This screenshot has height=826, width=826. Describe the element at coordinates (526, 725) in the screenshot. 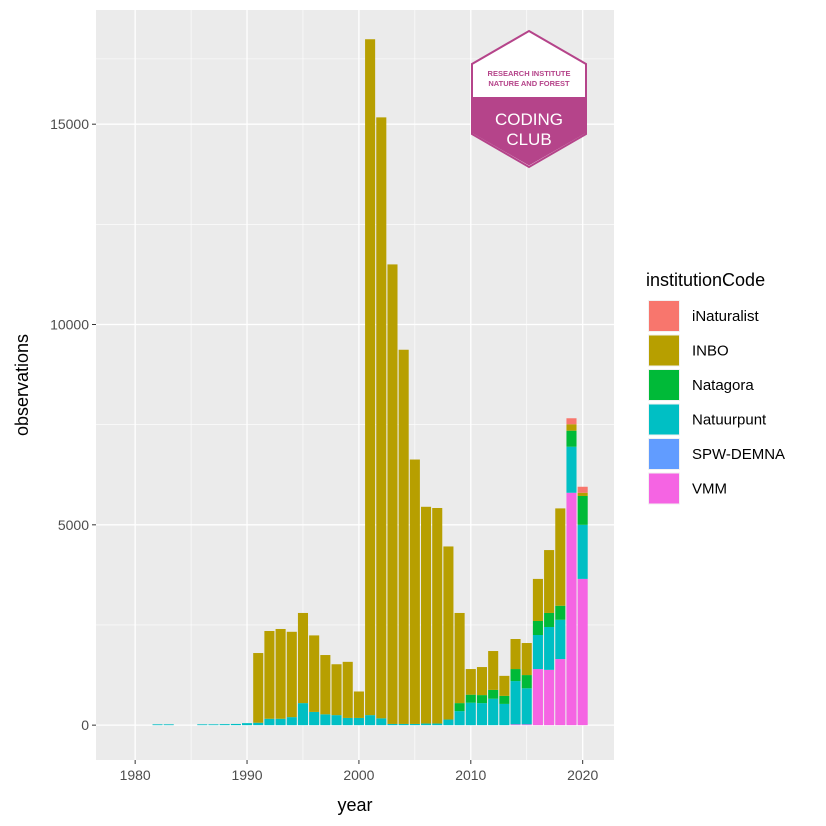

I see `bar-vmm-2015` at that location.